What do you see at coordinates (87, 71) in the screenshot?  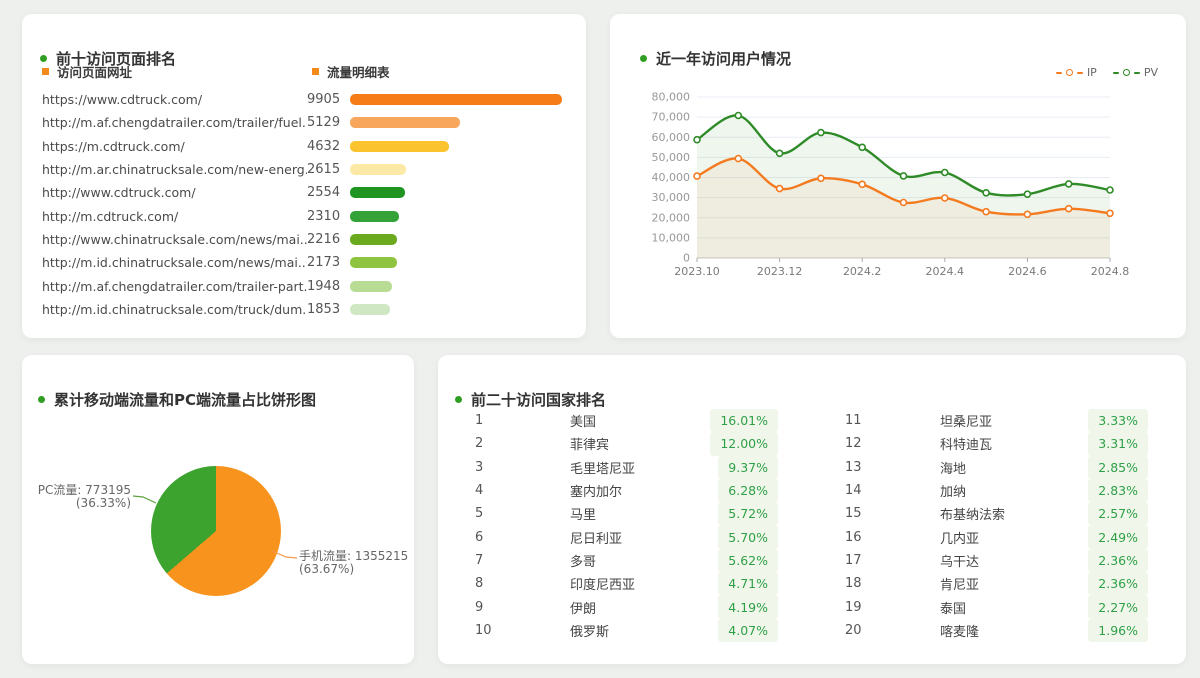 I see `column-header-url: 访问页面网址` at bounding box center [87, 71].